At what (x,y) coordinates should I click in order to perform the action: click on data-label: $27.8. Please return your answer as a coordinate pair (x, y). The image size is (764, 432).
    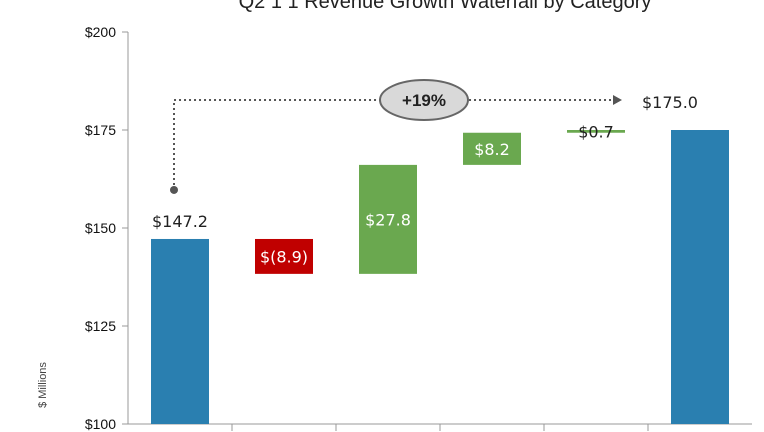
    Looking at the image, I should click on (388, 219).